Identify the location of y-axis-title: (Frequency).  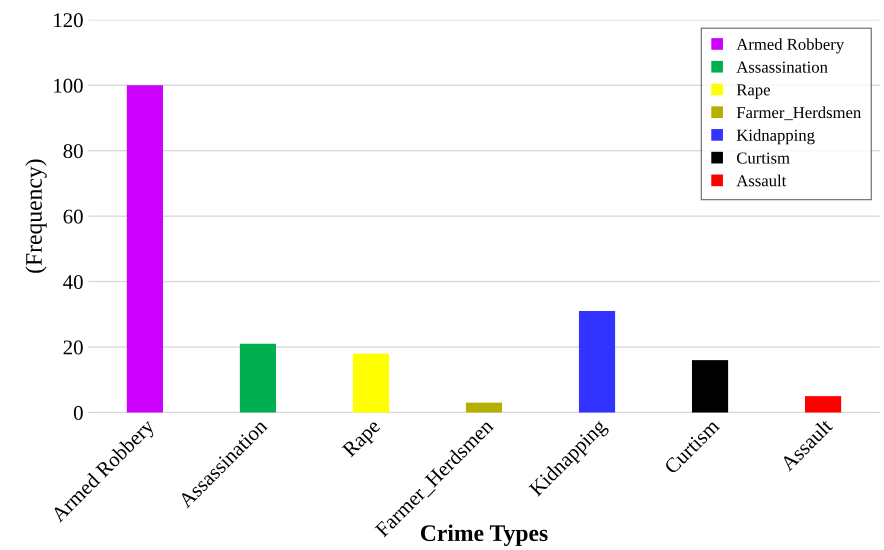
(36, 216).